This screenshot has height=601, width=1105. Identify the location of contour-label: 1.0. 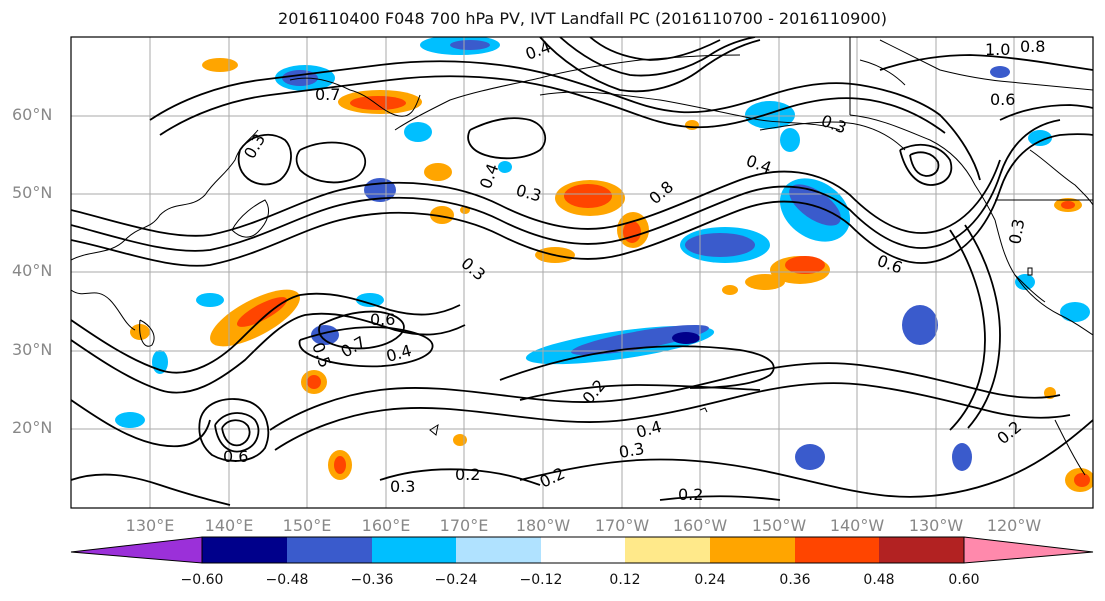
(997, 49).